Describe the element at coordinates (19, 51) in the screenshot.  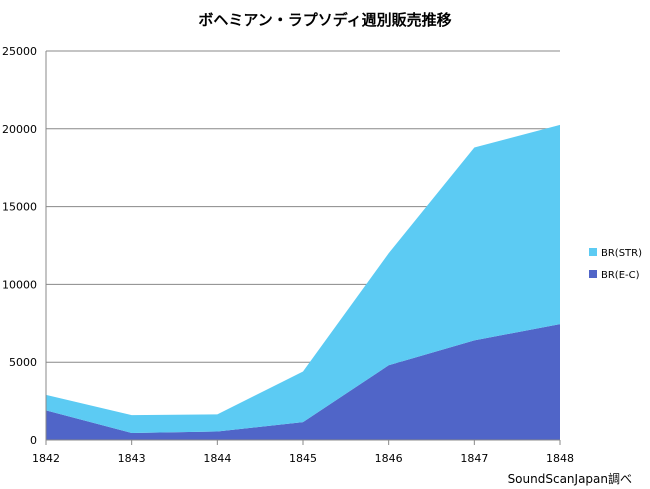
I see `y-tick-label: 25000` at that location.